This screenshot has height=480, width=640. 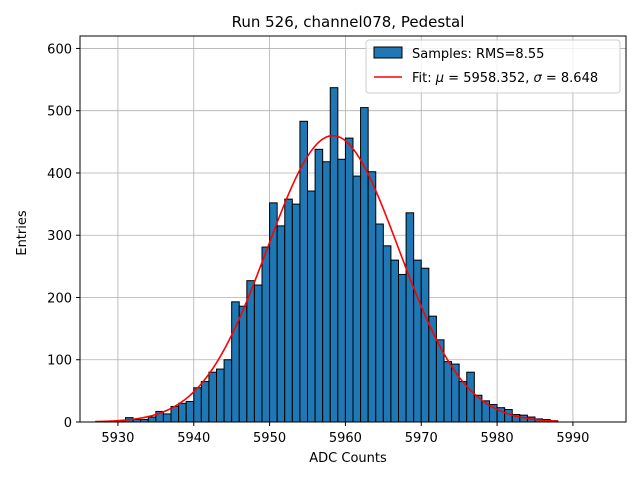 What do you see at coordinates (59, 298) in the screenshot?
I see `y-tick-label: 200` at bounding box center [59, 298].